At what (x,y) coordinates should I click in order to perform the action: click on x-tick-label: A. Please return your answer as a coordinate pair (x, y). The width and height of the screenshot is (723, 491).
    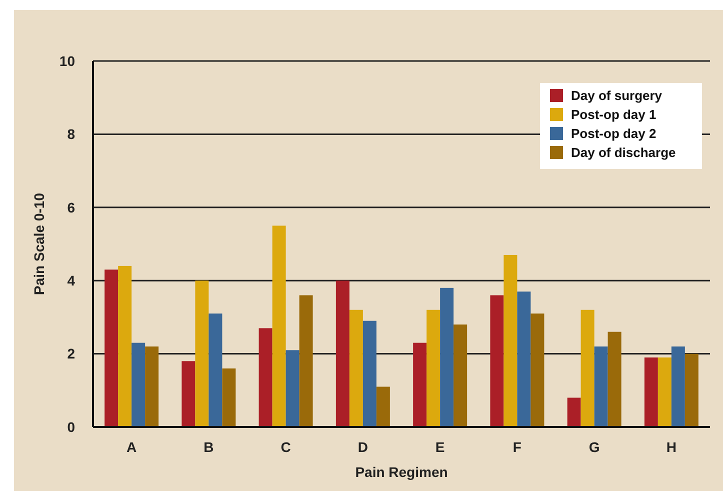
    Looking at the image, I should click on (131, 447).